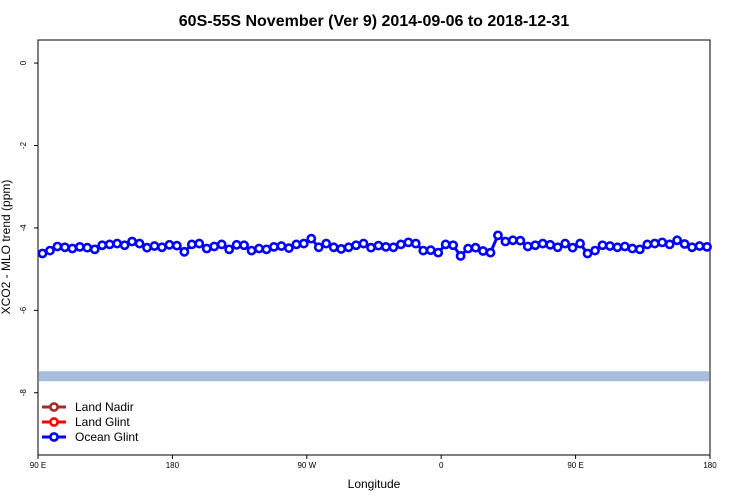 The height and width of the screenshot is (500, 750). I want to click on legend-label: Land Glint, so click(102, 422).